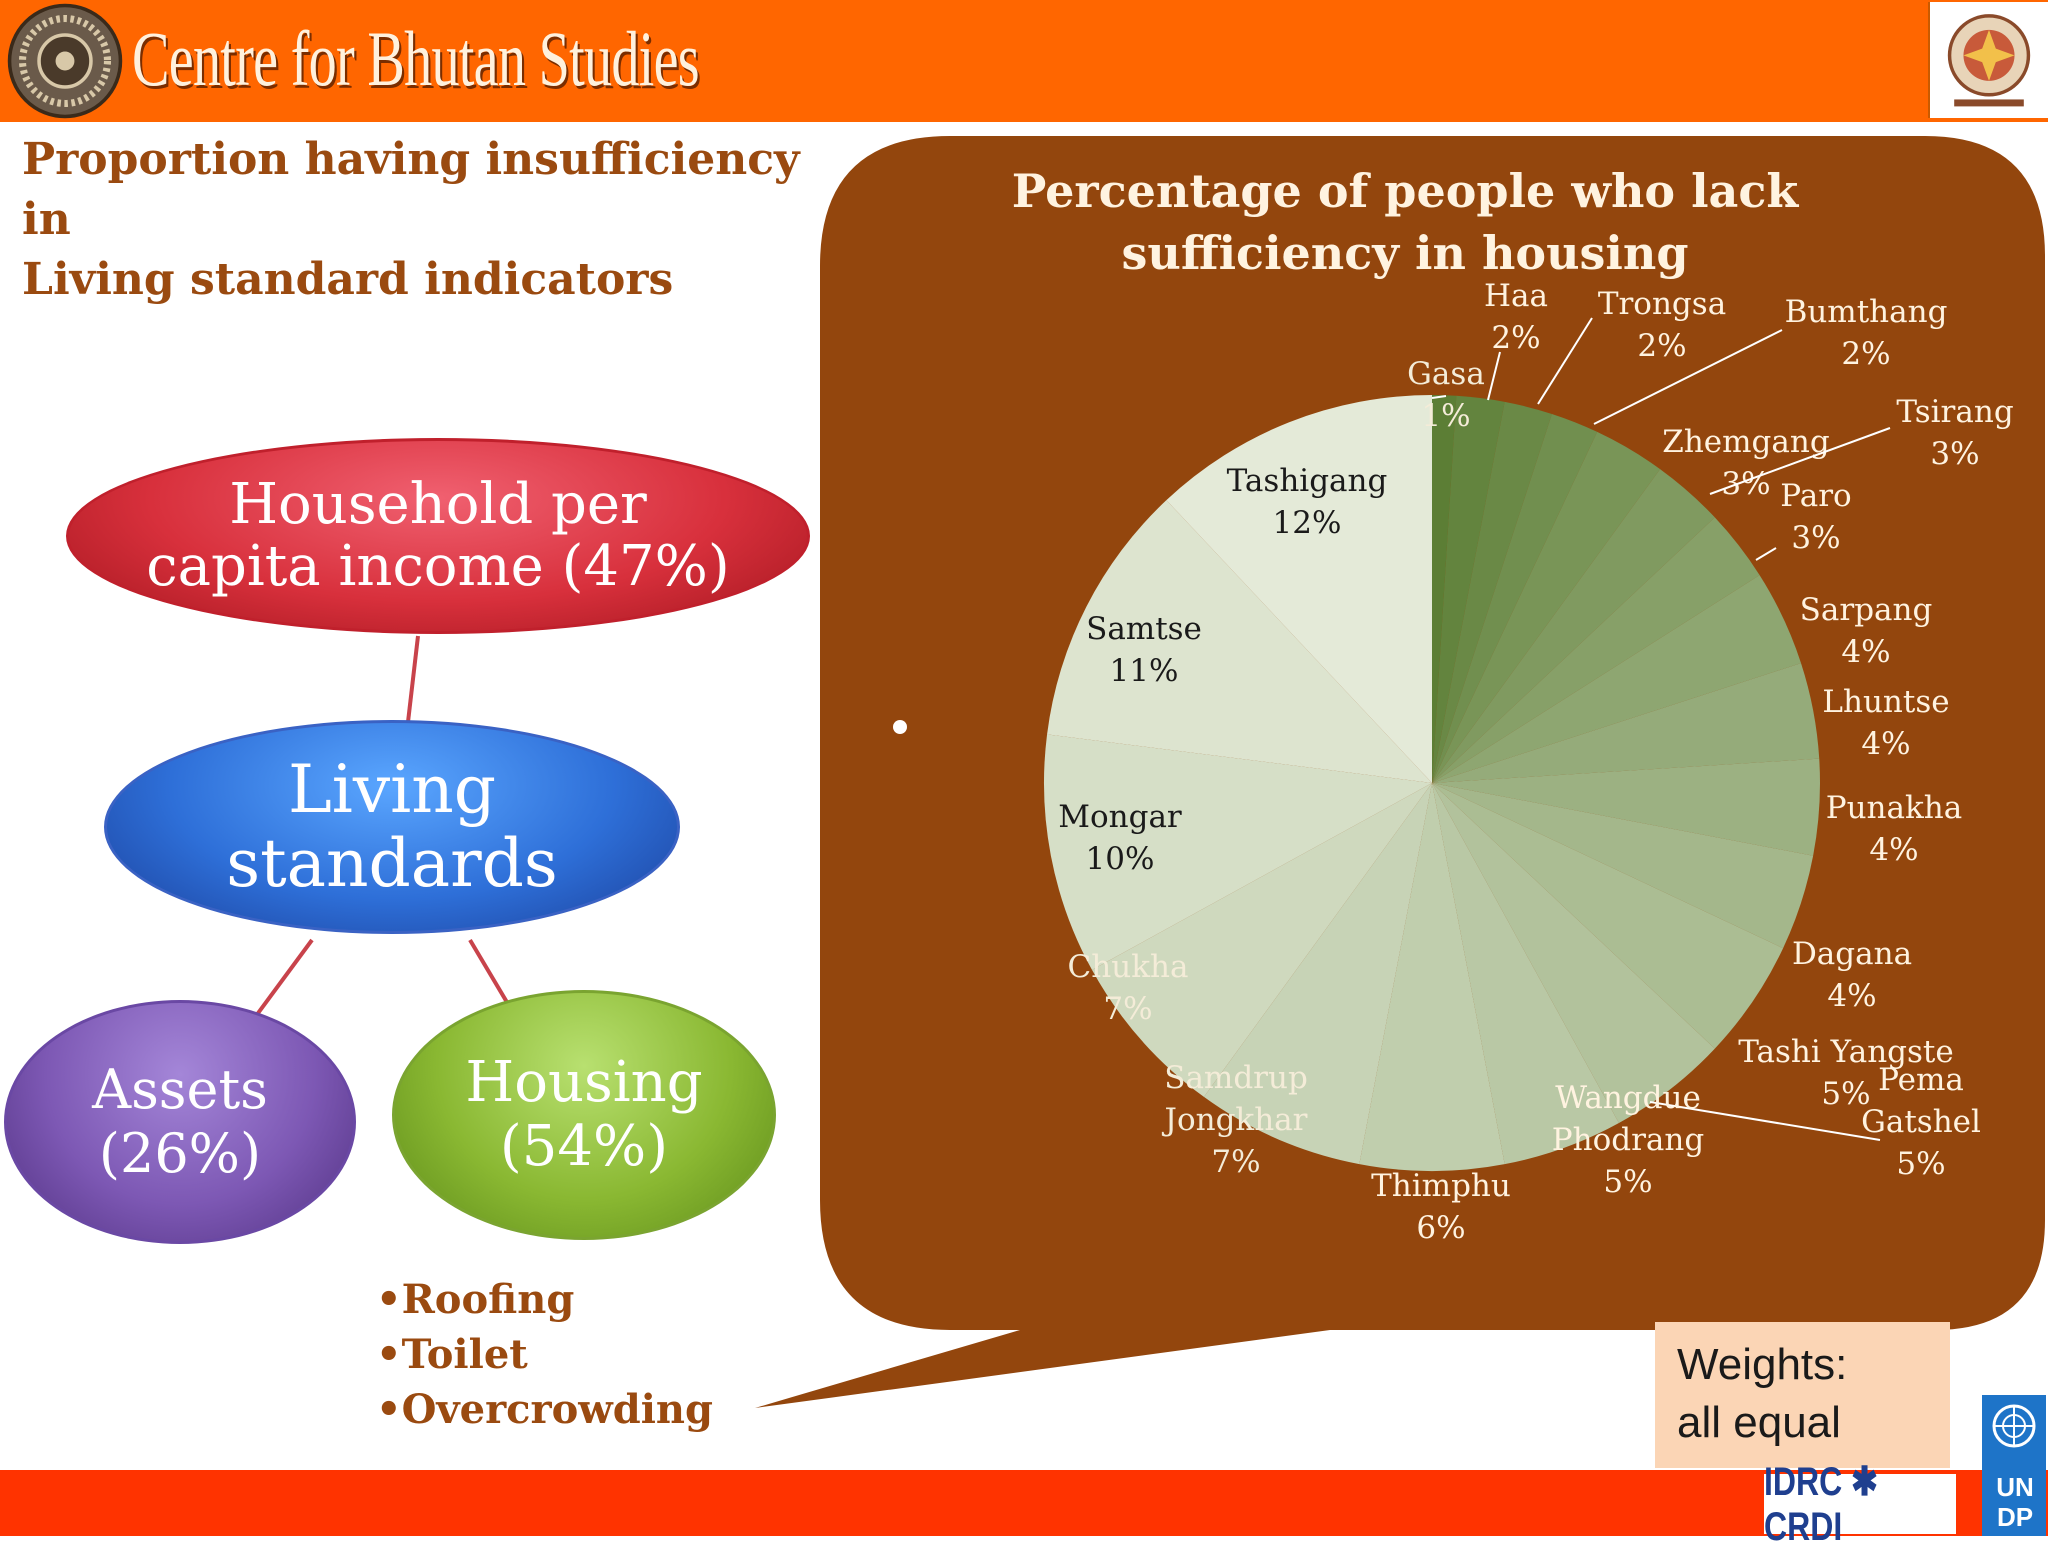  Describe the element at coordinates (544, 1354) in the screenshot. I see `housing-indicators-list: •Roofing •Toilet •Overcrowding` at that location.